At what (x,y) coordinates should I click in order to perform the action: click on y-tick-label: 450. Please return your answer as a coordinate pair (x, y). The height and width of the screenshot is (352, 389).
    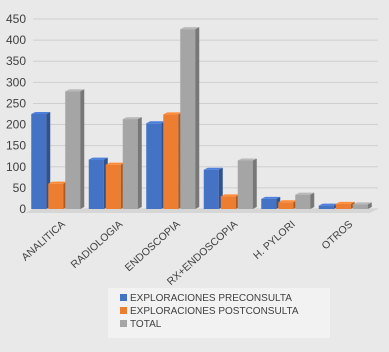
    Looking at the image, I should click on (16, 19).